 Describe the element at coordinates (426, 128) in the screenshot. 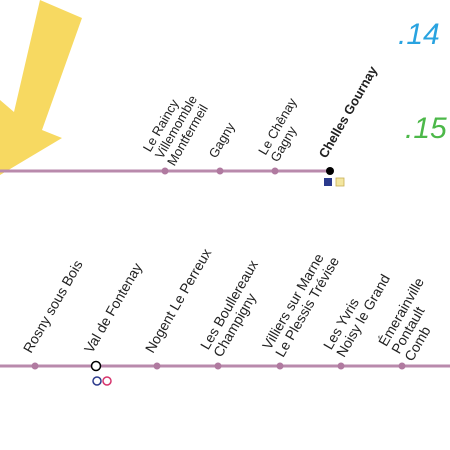

I see `handwritten-note: .15` at that location.